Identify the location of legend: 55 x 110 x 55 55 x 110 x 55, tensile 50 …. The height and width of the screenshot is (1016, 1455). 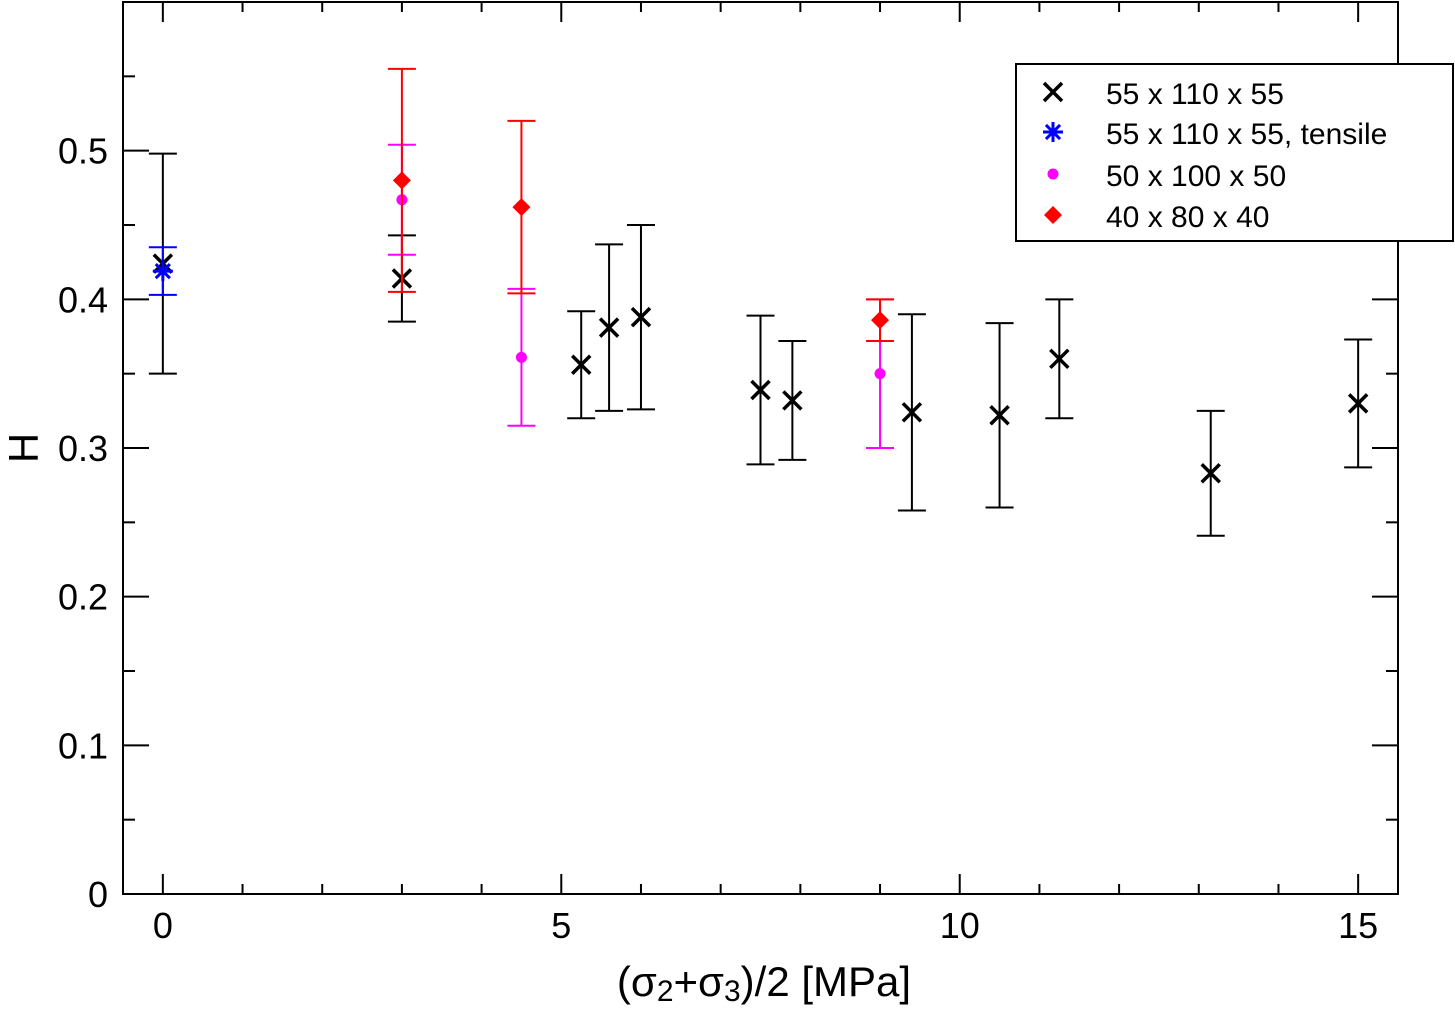
(1234, 152).